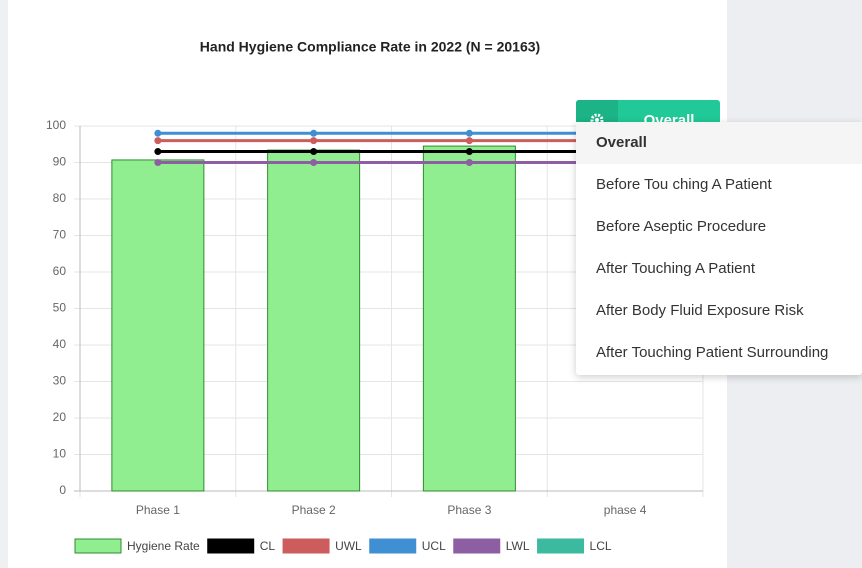 The width and height of the screenshot is (862, 568). Describe the element at coordinates (434, 546) in the screenshot. I see `legend-label: UCL` at that location.